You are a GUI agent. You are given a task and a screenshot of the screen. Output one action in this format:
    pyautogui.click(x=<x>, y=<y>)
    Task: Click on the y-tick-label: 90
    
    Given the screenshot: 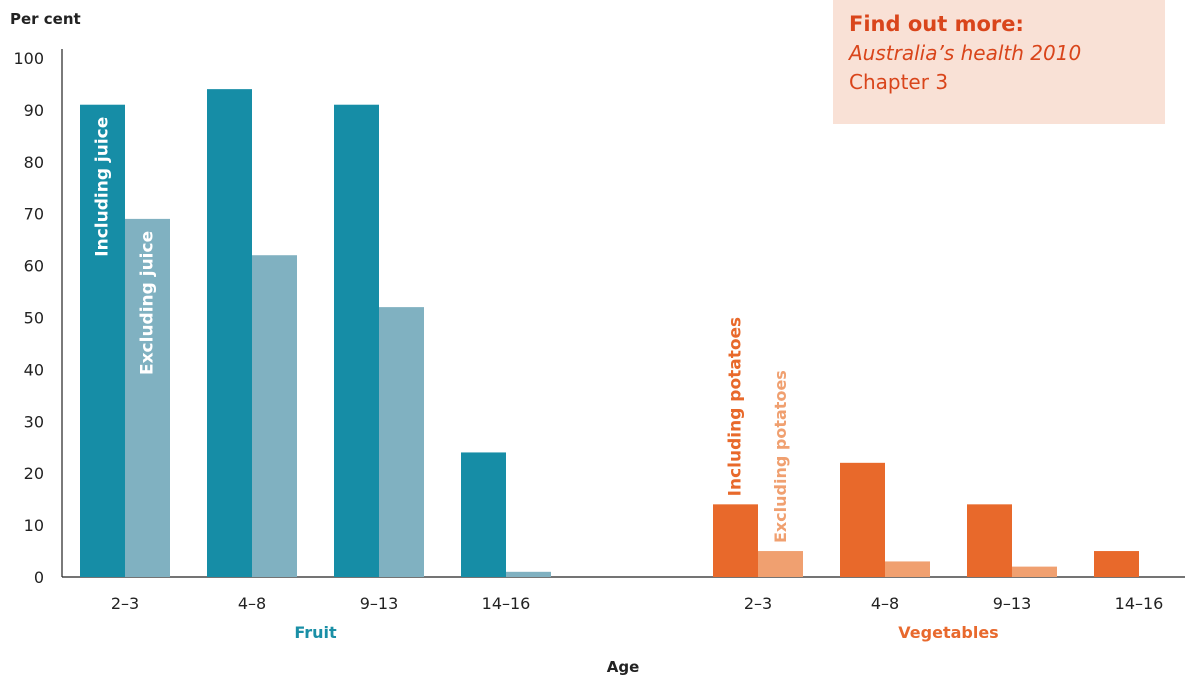 What is the action you would take?
    pyautogui.click(x=34, y=110)
    